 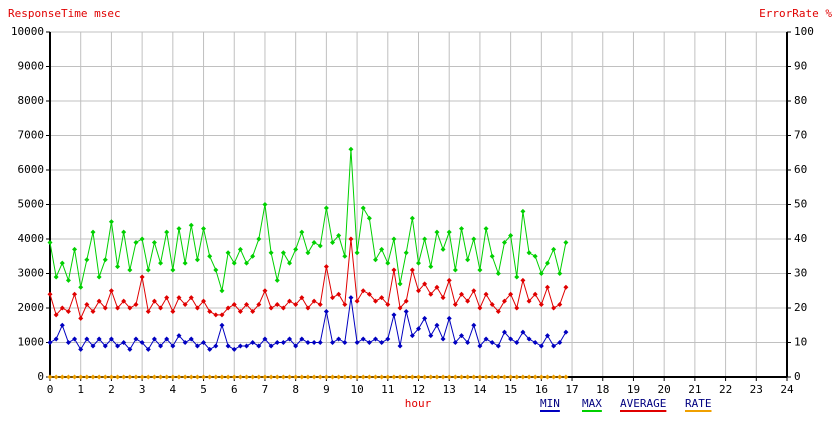 What do you see at coordinates (643, 403) in the screenshot?
I see `legend-label: AVERAGE` at bounding box center [643, 403].